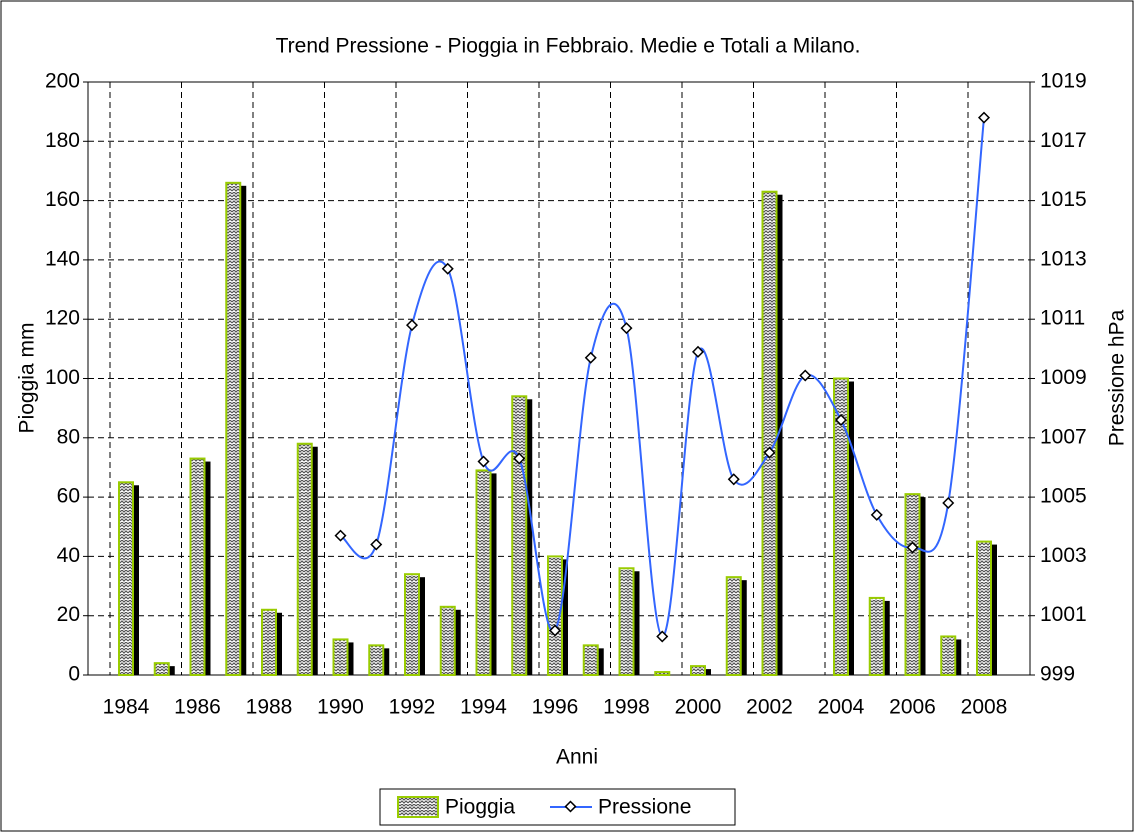 This screenshot has height=833, width=1135. What do you see at coordinates (984, 707) in the screenshot?
I see `x-tick-label: 2008` at bounding box center [984, 707].